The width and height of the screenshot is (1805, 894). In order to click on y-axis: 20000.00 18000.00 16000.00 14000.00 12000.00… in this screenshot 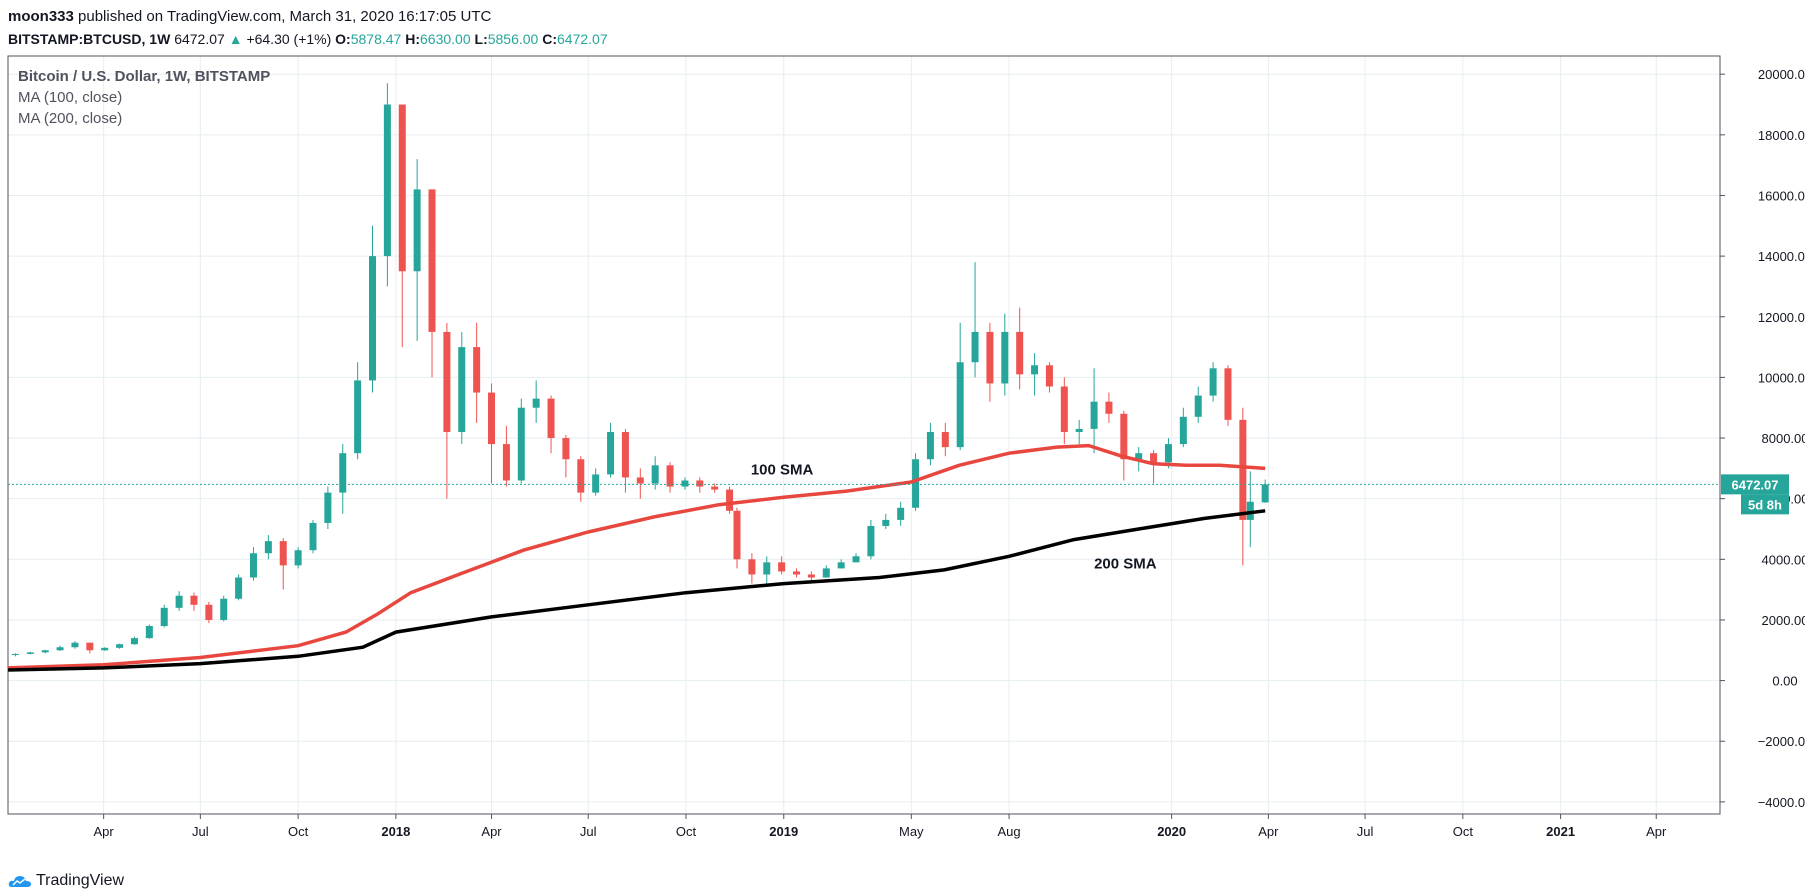, I will do `click(1762, 438)`.